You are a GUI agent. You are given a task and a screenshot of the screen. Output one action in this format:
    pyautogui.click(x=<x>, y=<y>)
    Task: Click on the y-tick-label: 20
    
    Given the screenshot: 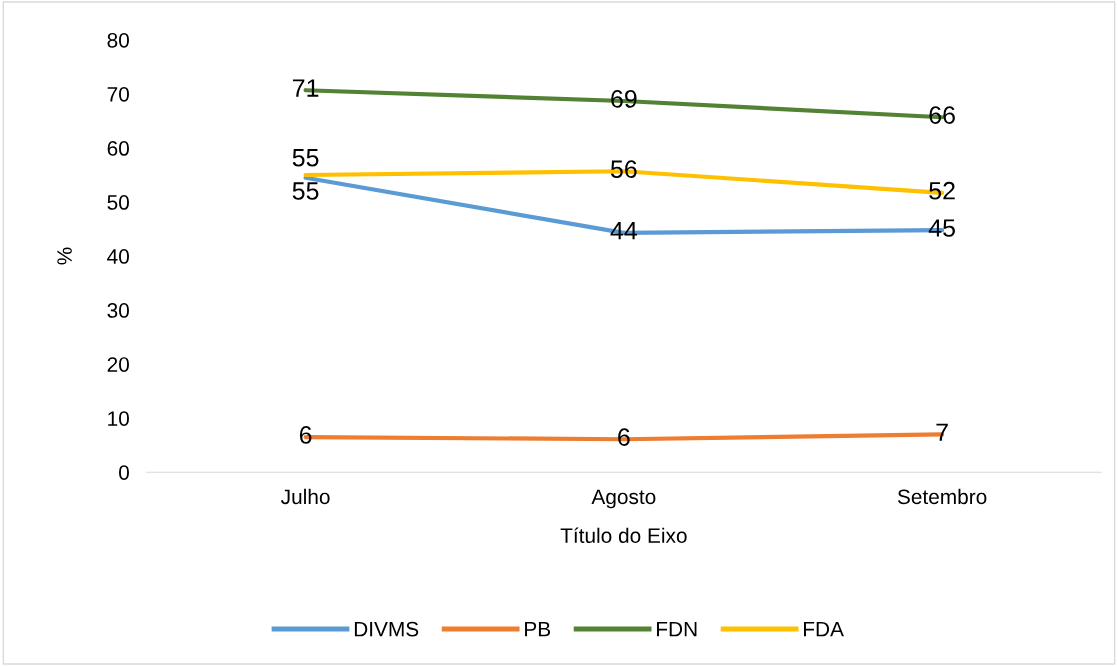 What is the action you would take?
    pyautogui.click(x=118, y=364)
    